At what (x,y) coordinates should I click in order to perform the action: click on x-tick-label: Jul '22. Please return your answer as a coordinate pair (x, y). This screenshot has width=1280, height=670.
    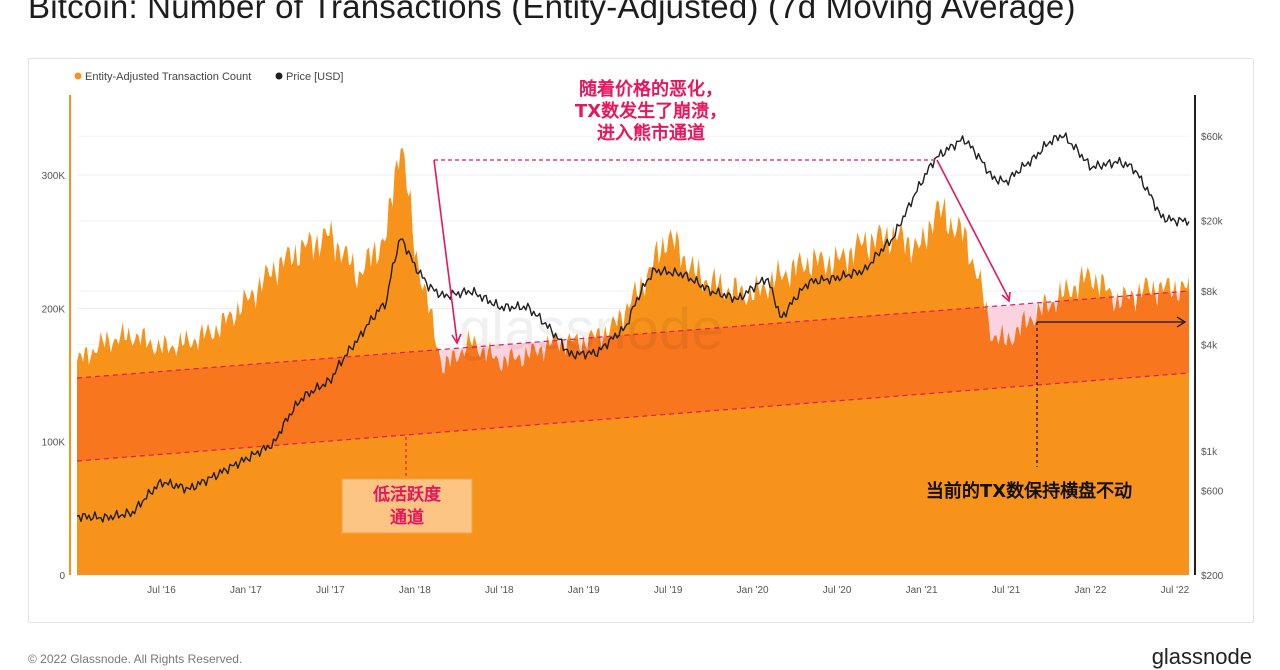
    Looking at the image, I should click on (1175, 590).